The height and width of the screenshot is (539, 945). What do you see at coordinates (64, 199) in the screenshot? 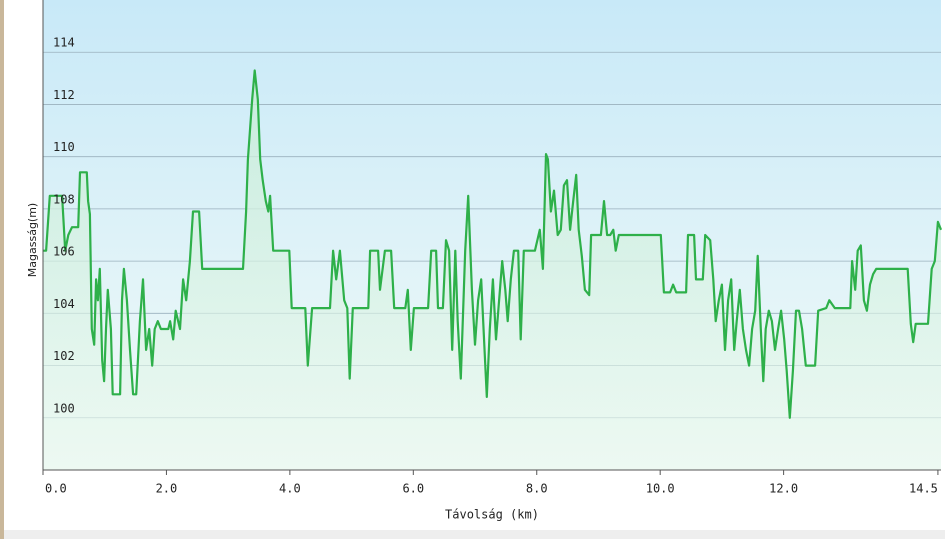
I see `y-tick-label: 108` at bounding box center [64, 199].